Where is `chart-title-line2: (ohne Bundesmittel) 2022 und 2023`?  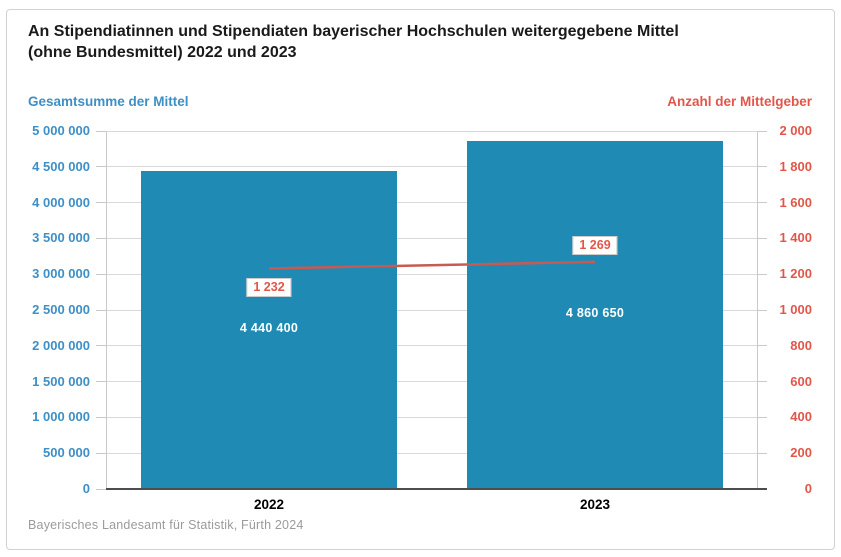 chart-title-line2: (ohne Bundesmittel) 2022 und 2023 is located at coordinates (162, 52).